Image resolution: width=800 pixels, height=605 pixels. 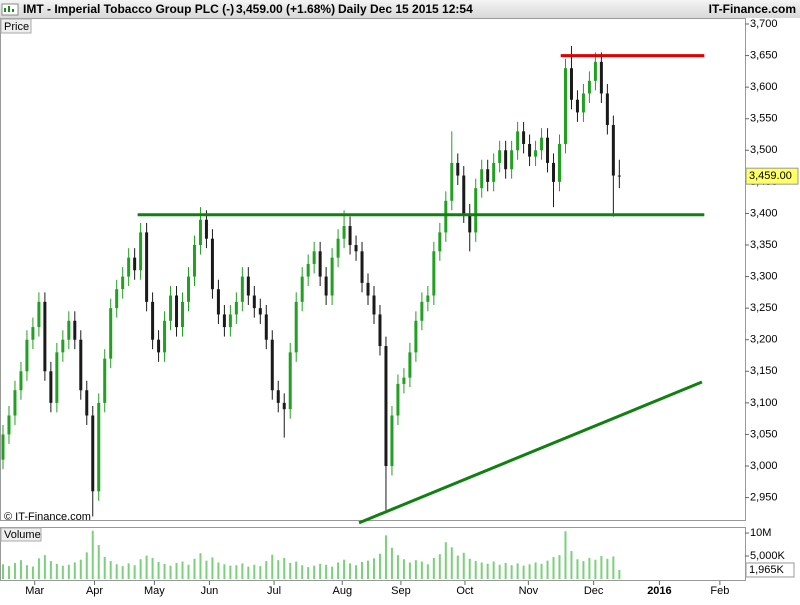 I want to click on site: IT-Finance.com, so click(x=752, y=9).